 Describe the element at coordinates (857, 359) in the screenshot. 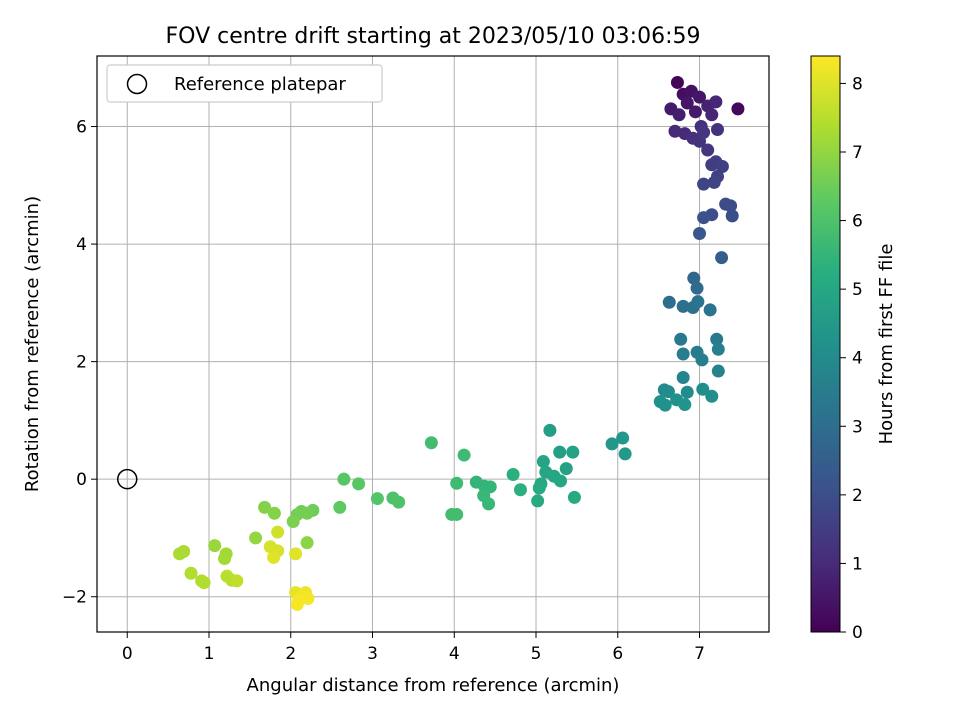

I see `colorbar-tick-label: 4` at that location.